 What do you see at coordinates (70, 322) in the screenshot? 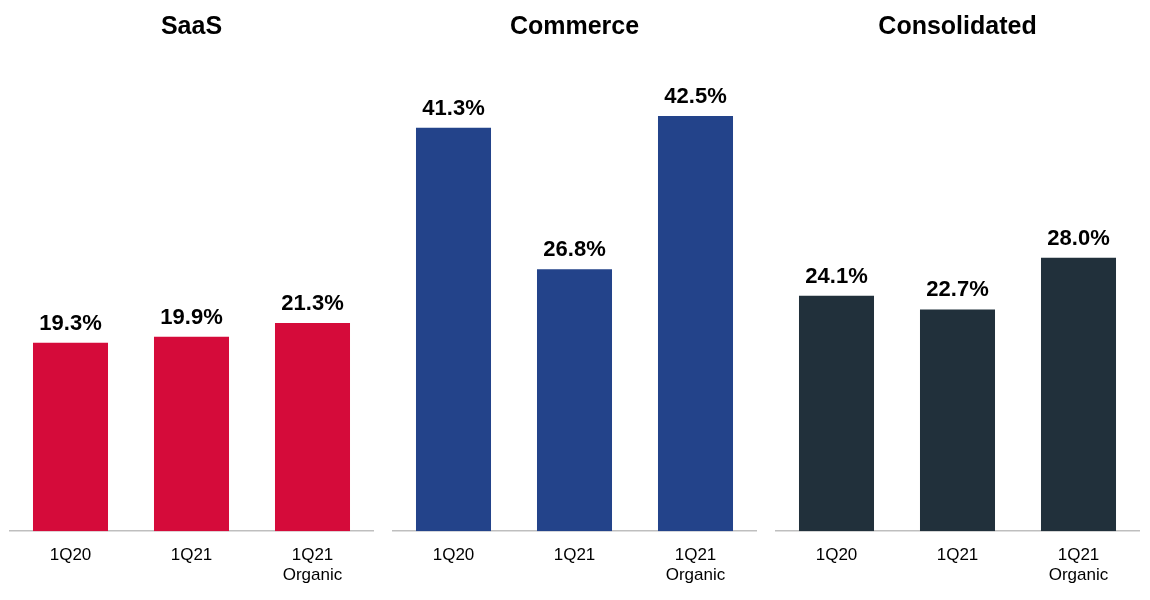
I see `data-label: 19.3%` at bounding box center [70, 322].